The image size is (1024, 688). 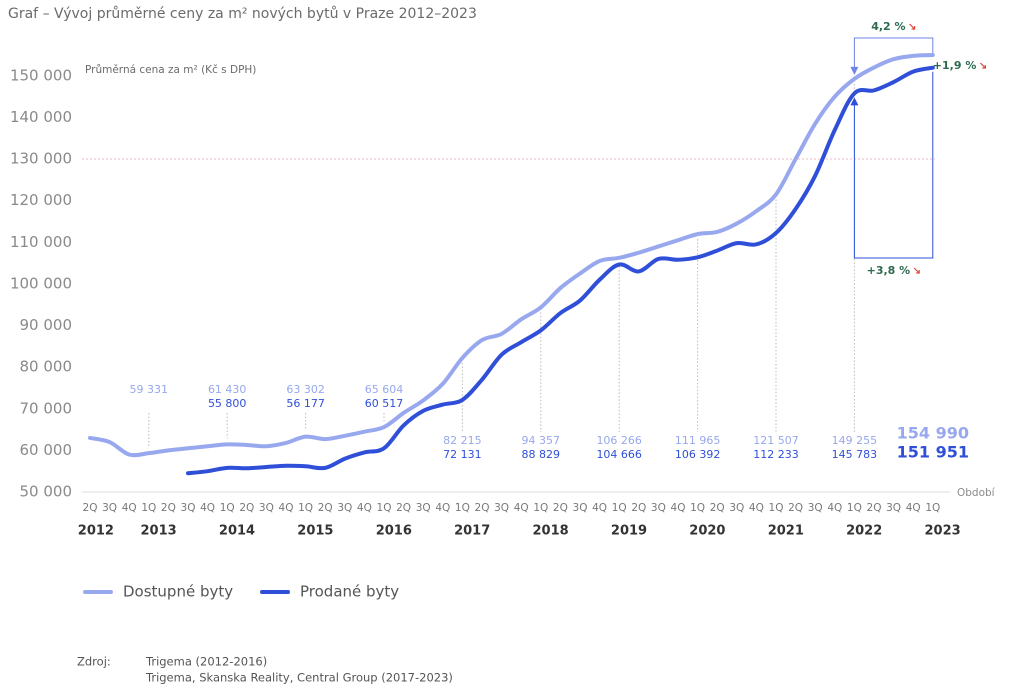 What do you see at coordinates (206, 662) in the screenshot?
I see `source-line: Trigema (2012-2016)` at bounding box center [206, 662].